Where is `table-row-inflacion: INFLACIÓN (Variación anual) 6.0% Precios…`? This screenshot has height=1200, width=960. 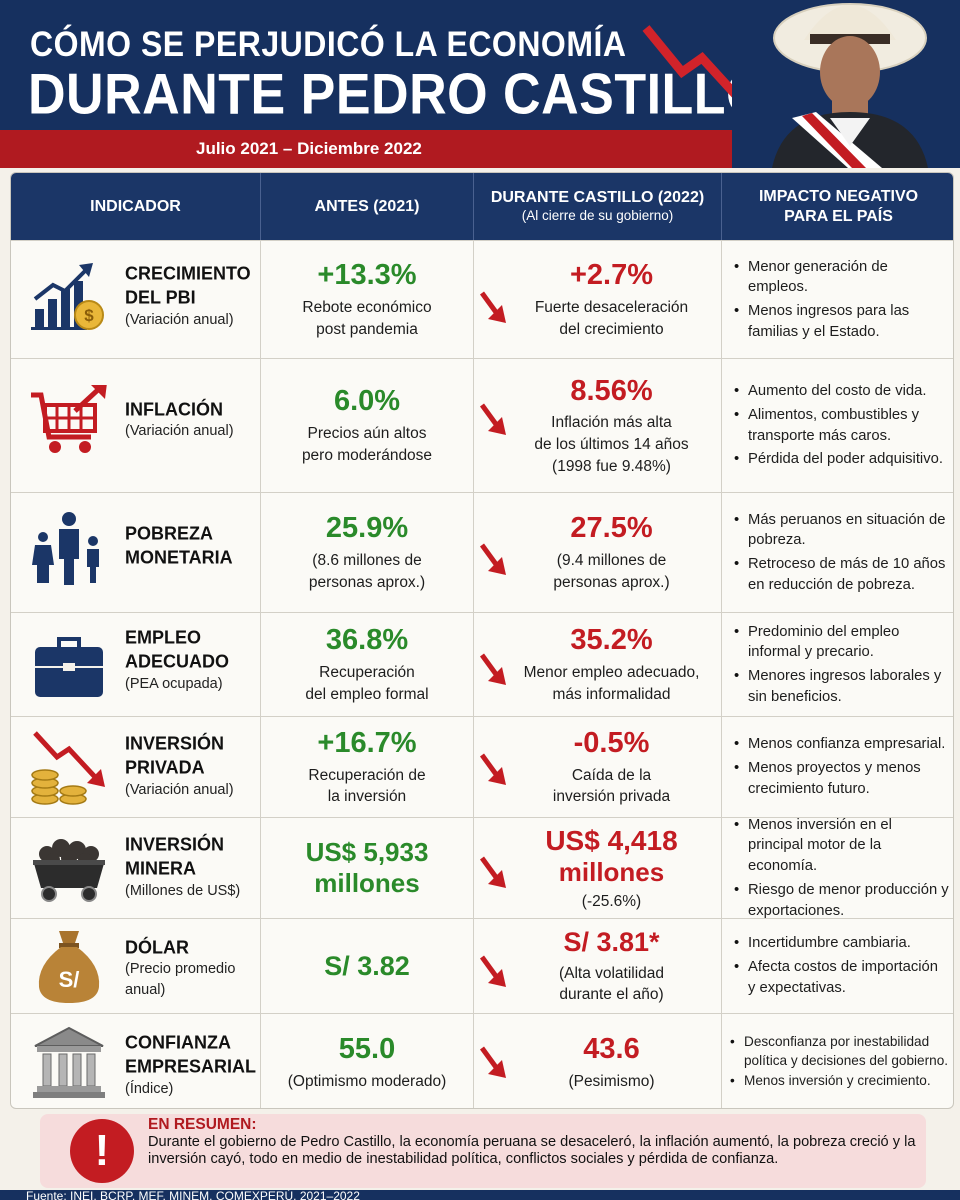 table-row-inflacion: INFLACIÓN (Variación anual) 6.0% Precios… is located at coordinates (482, 425).